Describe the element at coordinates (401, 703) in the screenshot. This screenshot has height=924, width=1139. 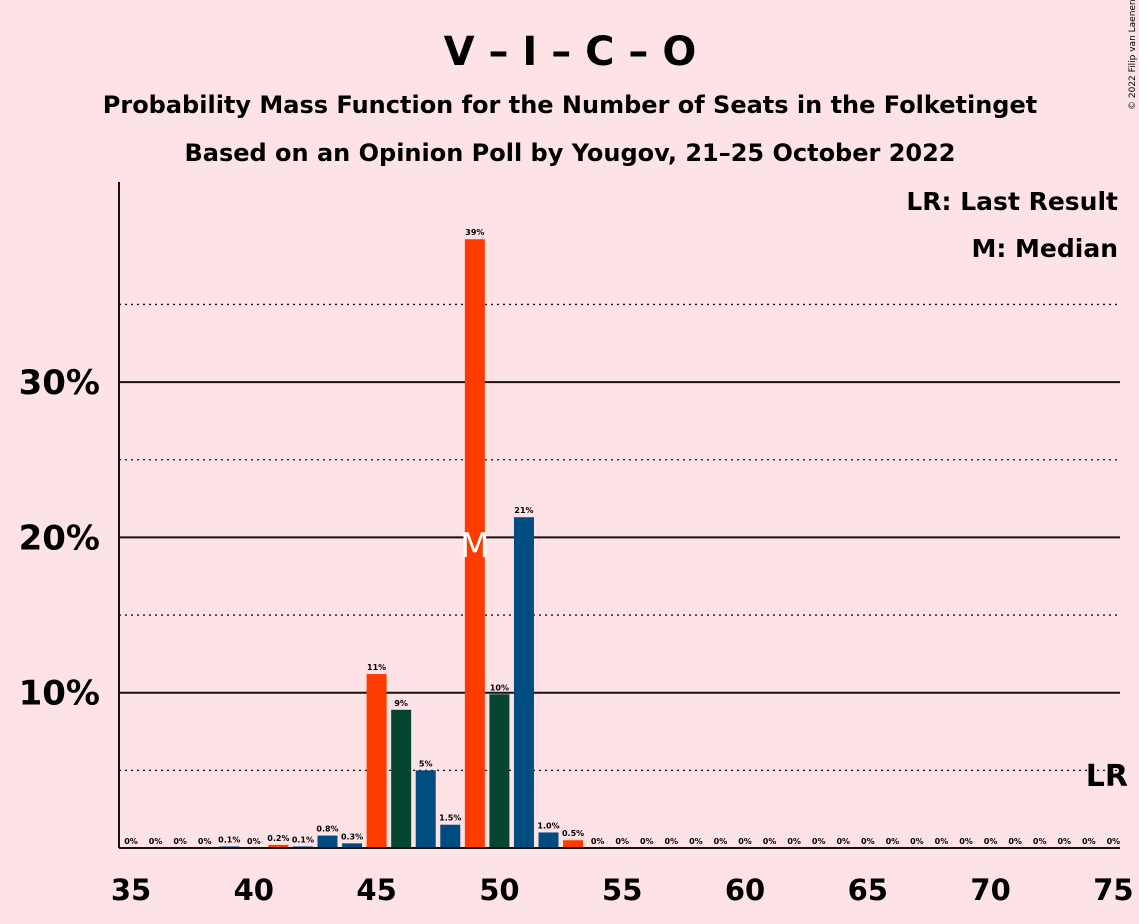
I see `bar-label: 9%` at that location.